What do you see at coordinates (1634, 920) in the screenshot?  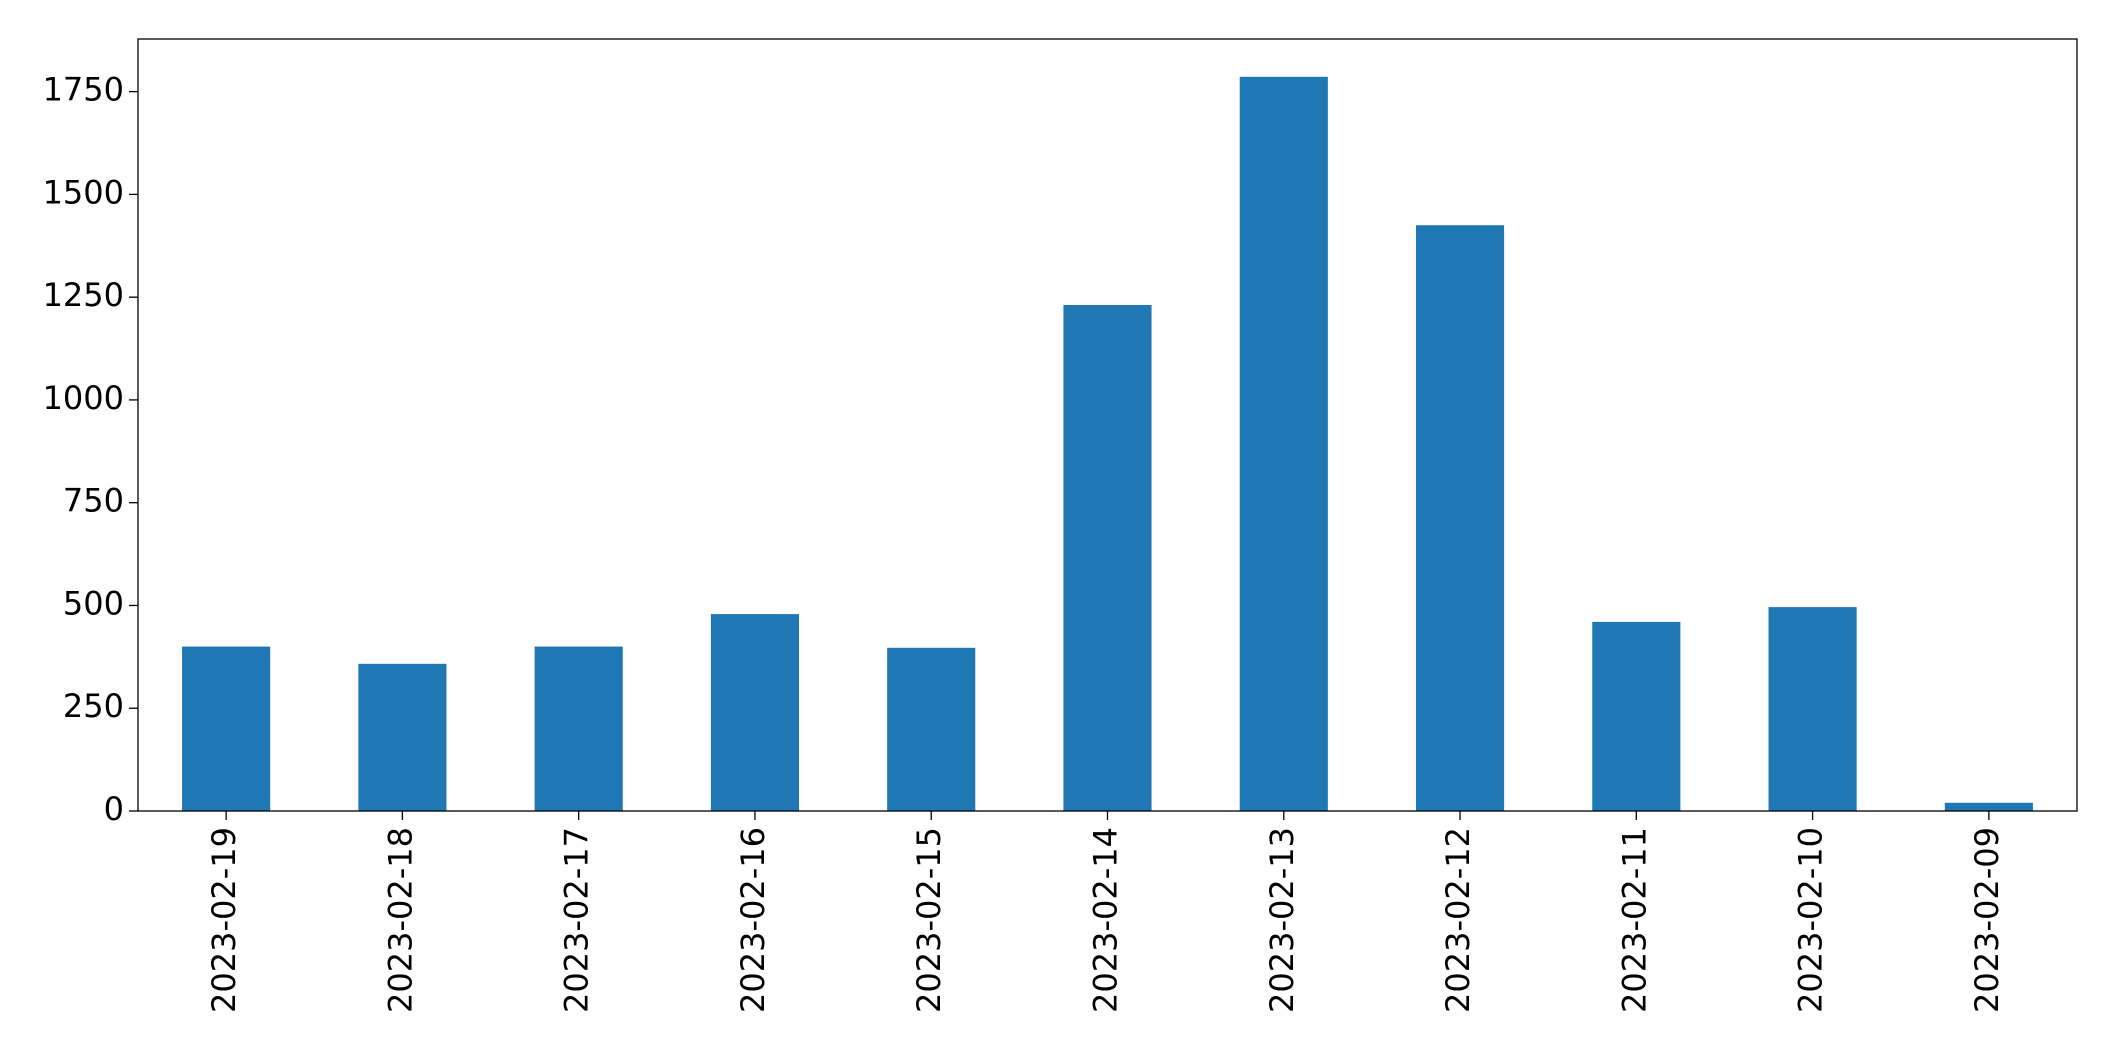 I see `x-tick-label: 2023-02-11` at bounding box center [1634, 920].